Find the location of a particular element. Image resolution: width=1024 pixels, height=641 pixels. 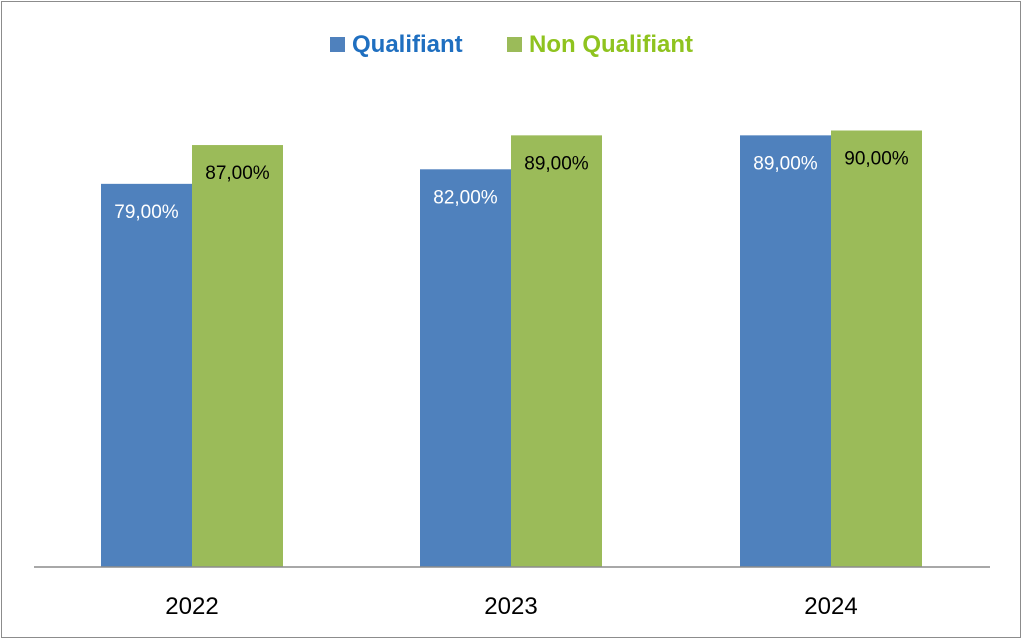

legend-label-qualifiant: Qualifiant is located at coordinates (407, 44).